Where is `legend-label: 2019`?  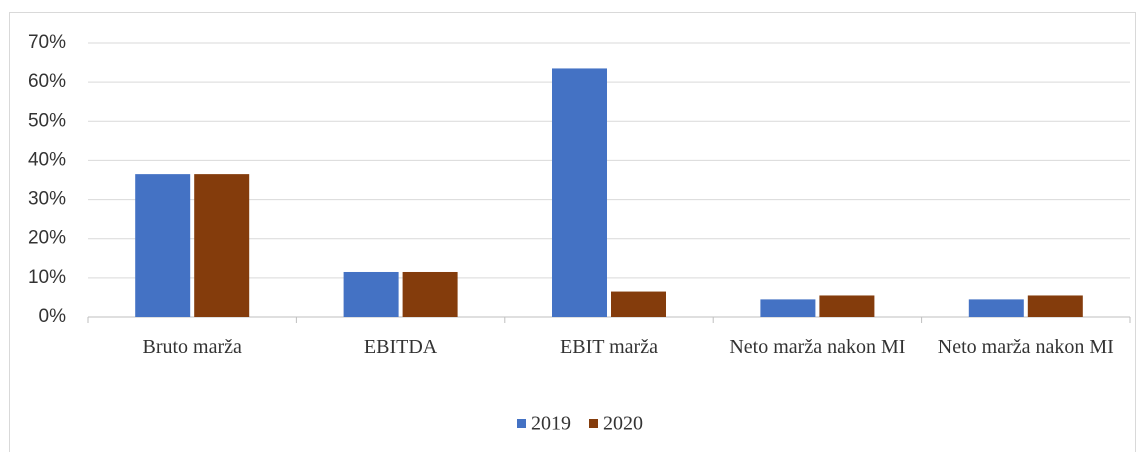 legend-label: 2019 is located at coordinates (551, 424).